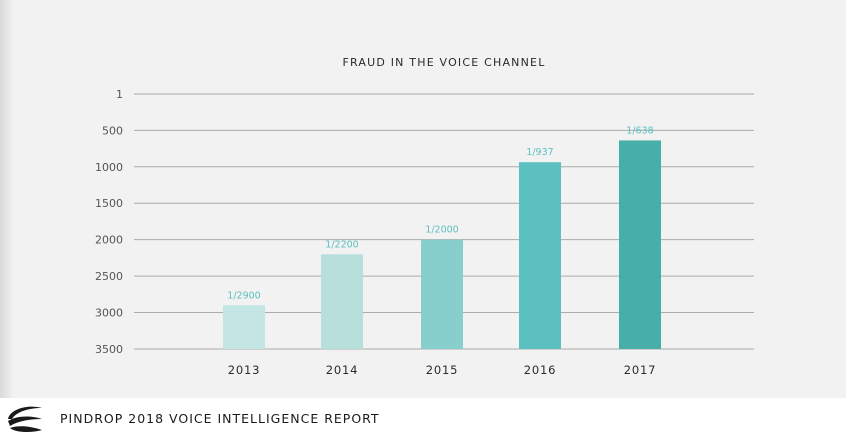  I want to click on x-tick-label: 2017, so click(640, 370).